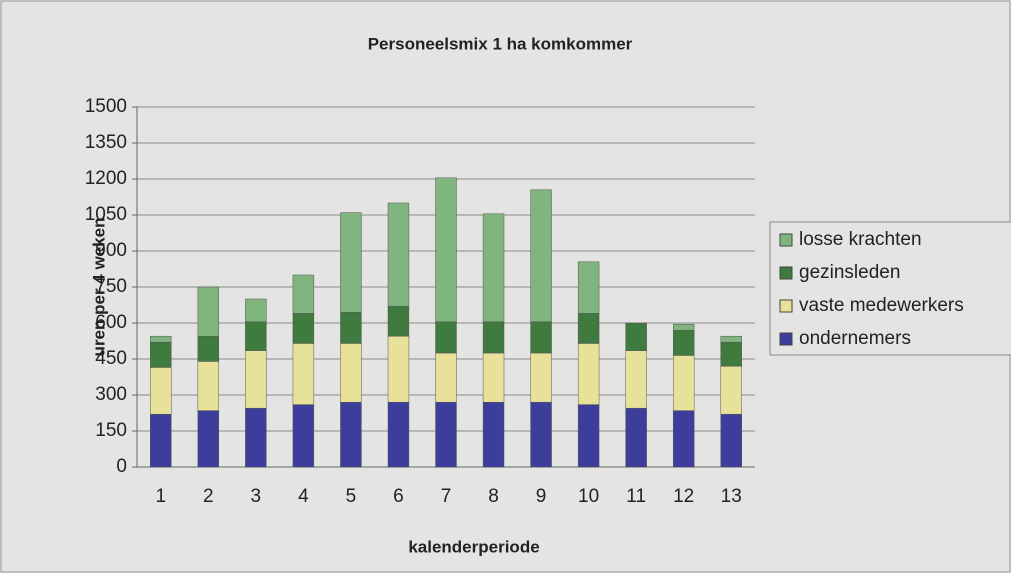 The width and height of the screenshot is (1011, 573). I want to click on y-tick-label: 1500, so click(106, 106).